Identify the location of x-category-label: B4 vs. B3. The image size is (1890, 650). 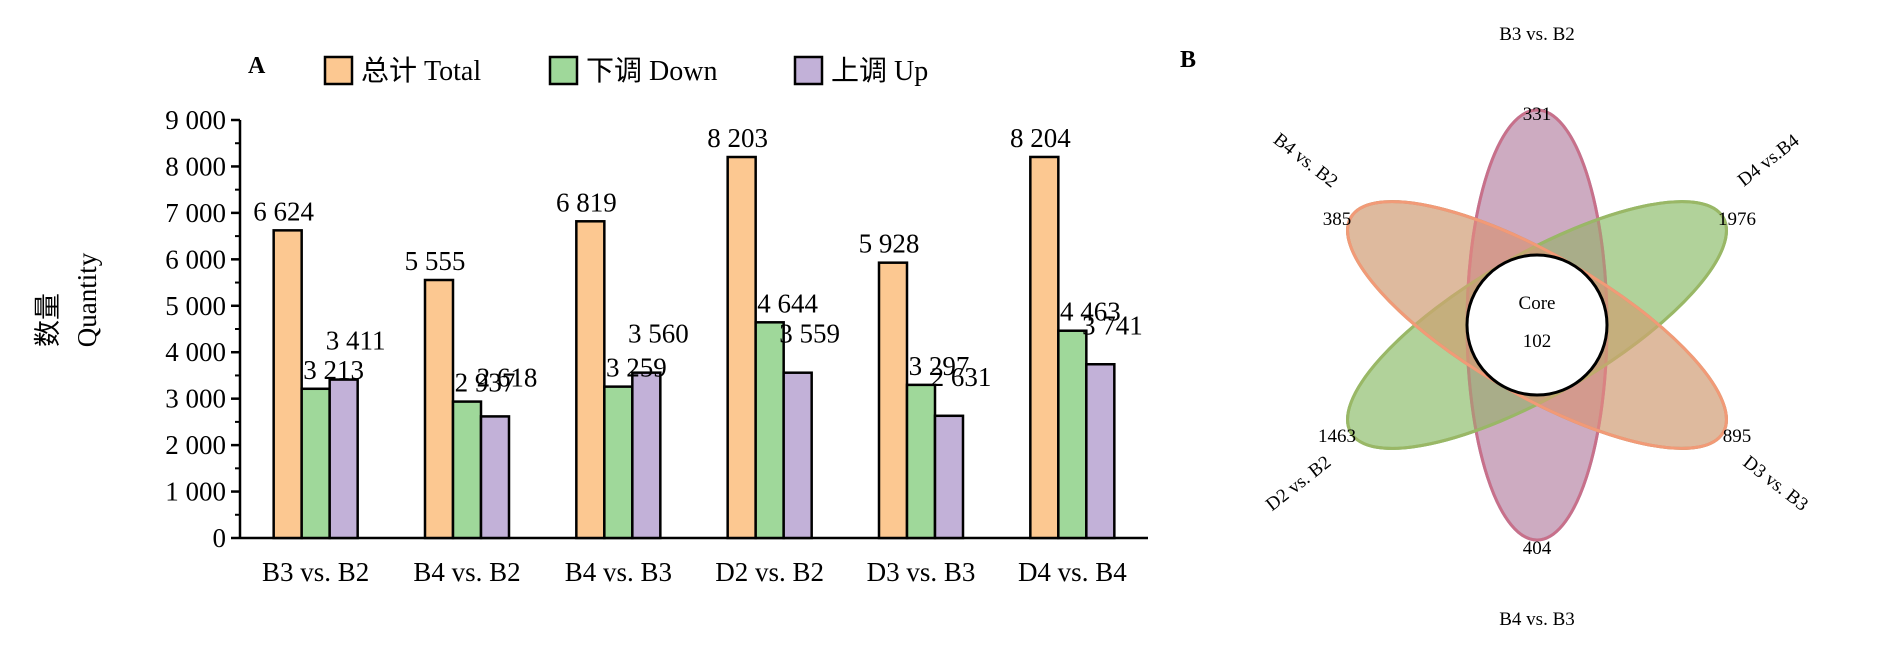
(618, 572).